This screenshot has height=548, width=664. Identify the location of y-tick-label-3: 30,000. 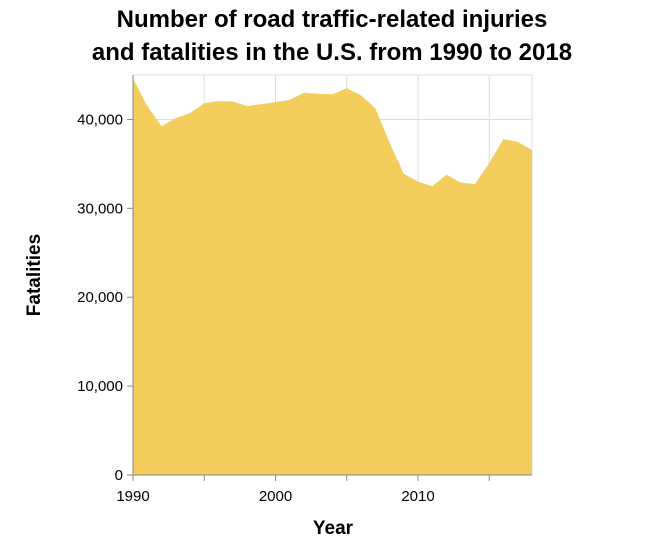
(100, 208).